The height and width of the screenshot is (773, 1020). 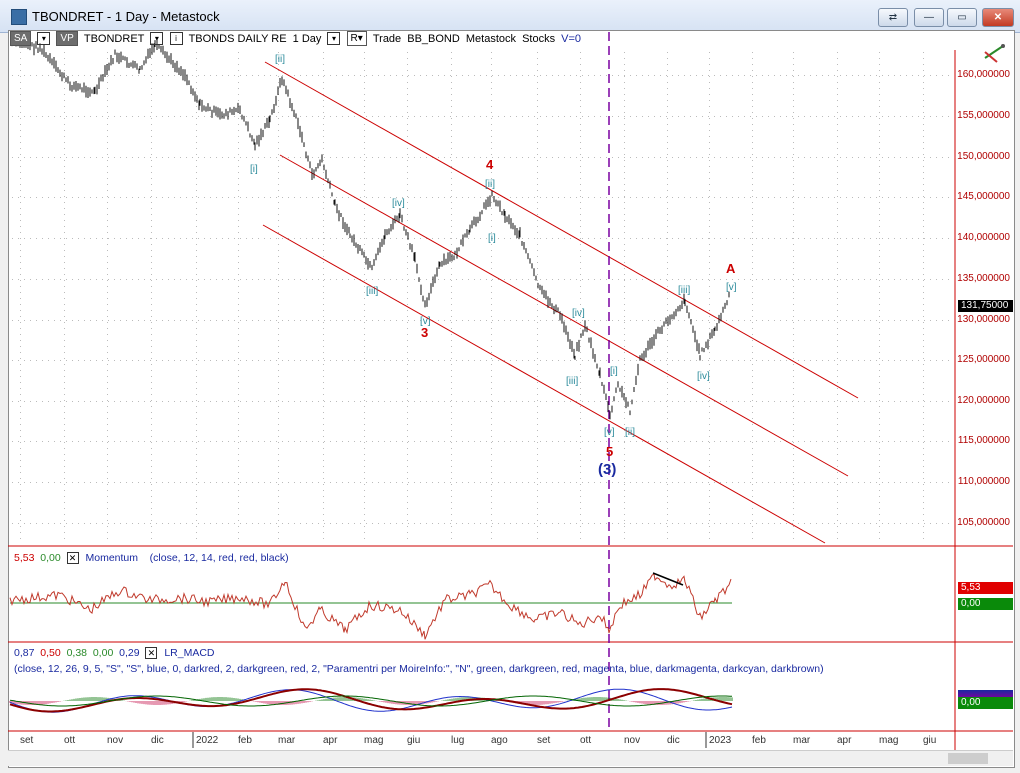 What do you see at coordinates (994, 53) in the screenshot?
I see `trend-tool-icon` at bounding box center [994, 53].